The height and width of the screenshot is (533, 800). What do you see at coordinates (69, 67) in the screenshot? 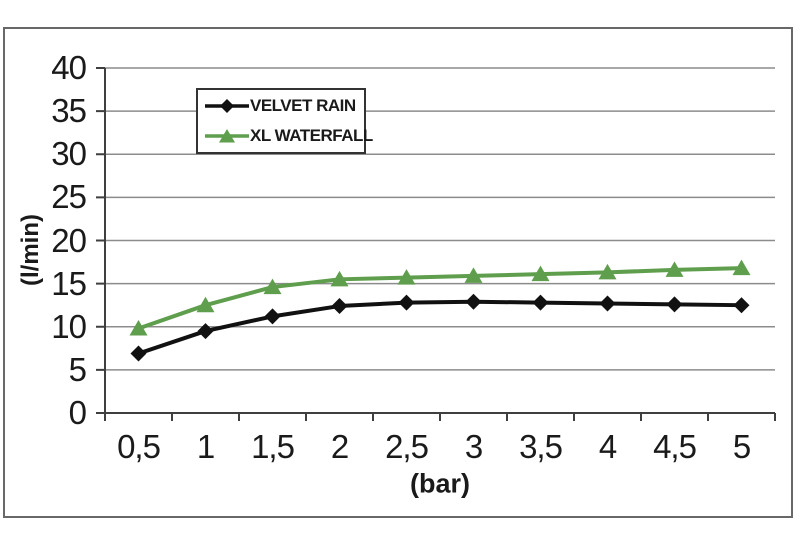
I see `y-tick-label: 40` at bounding box center [69, 67].